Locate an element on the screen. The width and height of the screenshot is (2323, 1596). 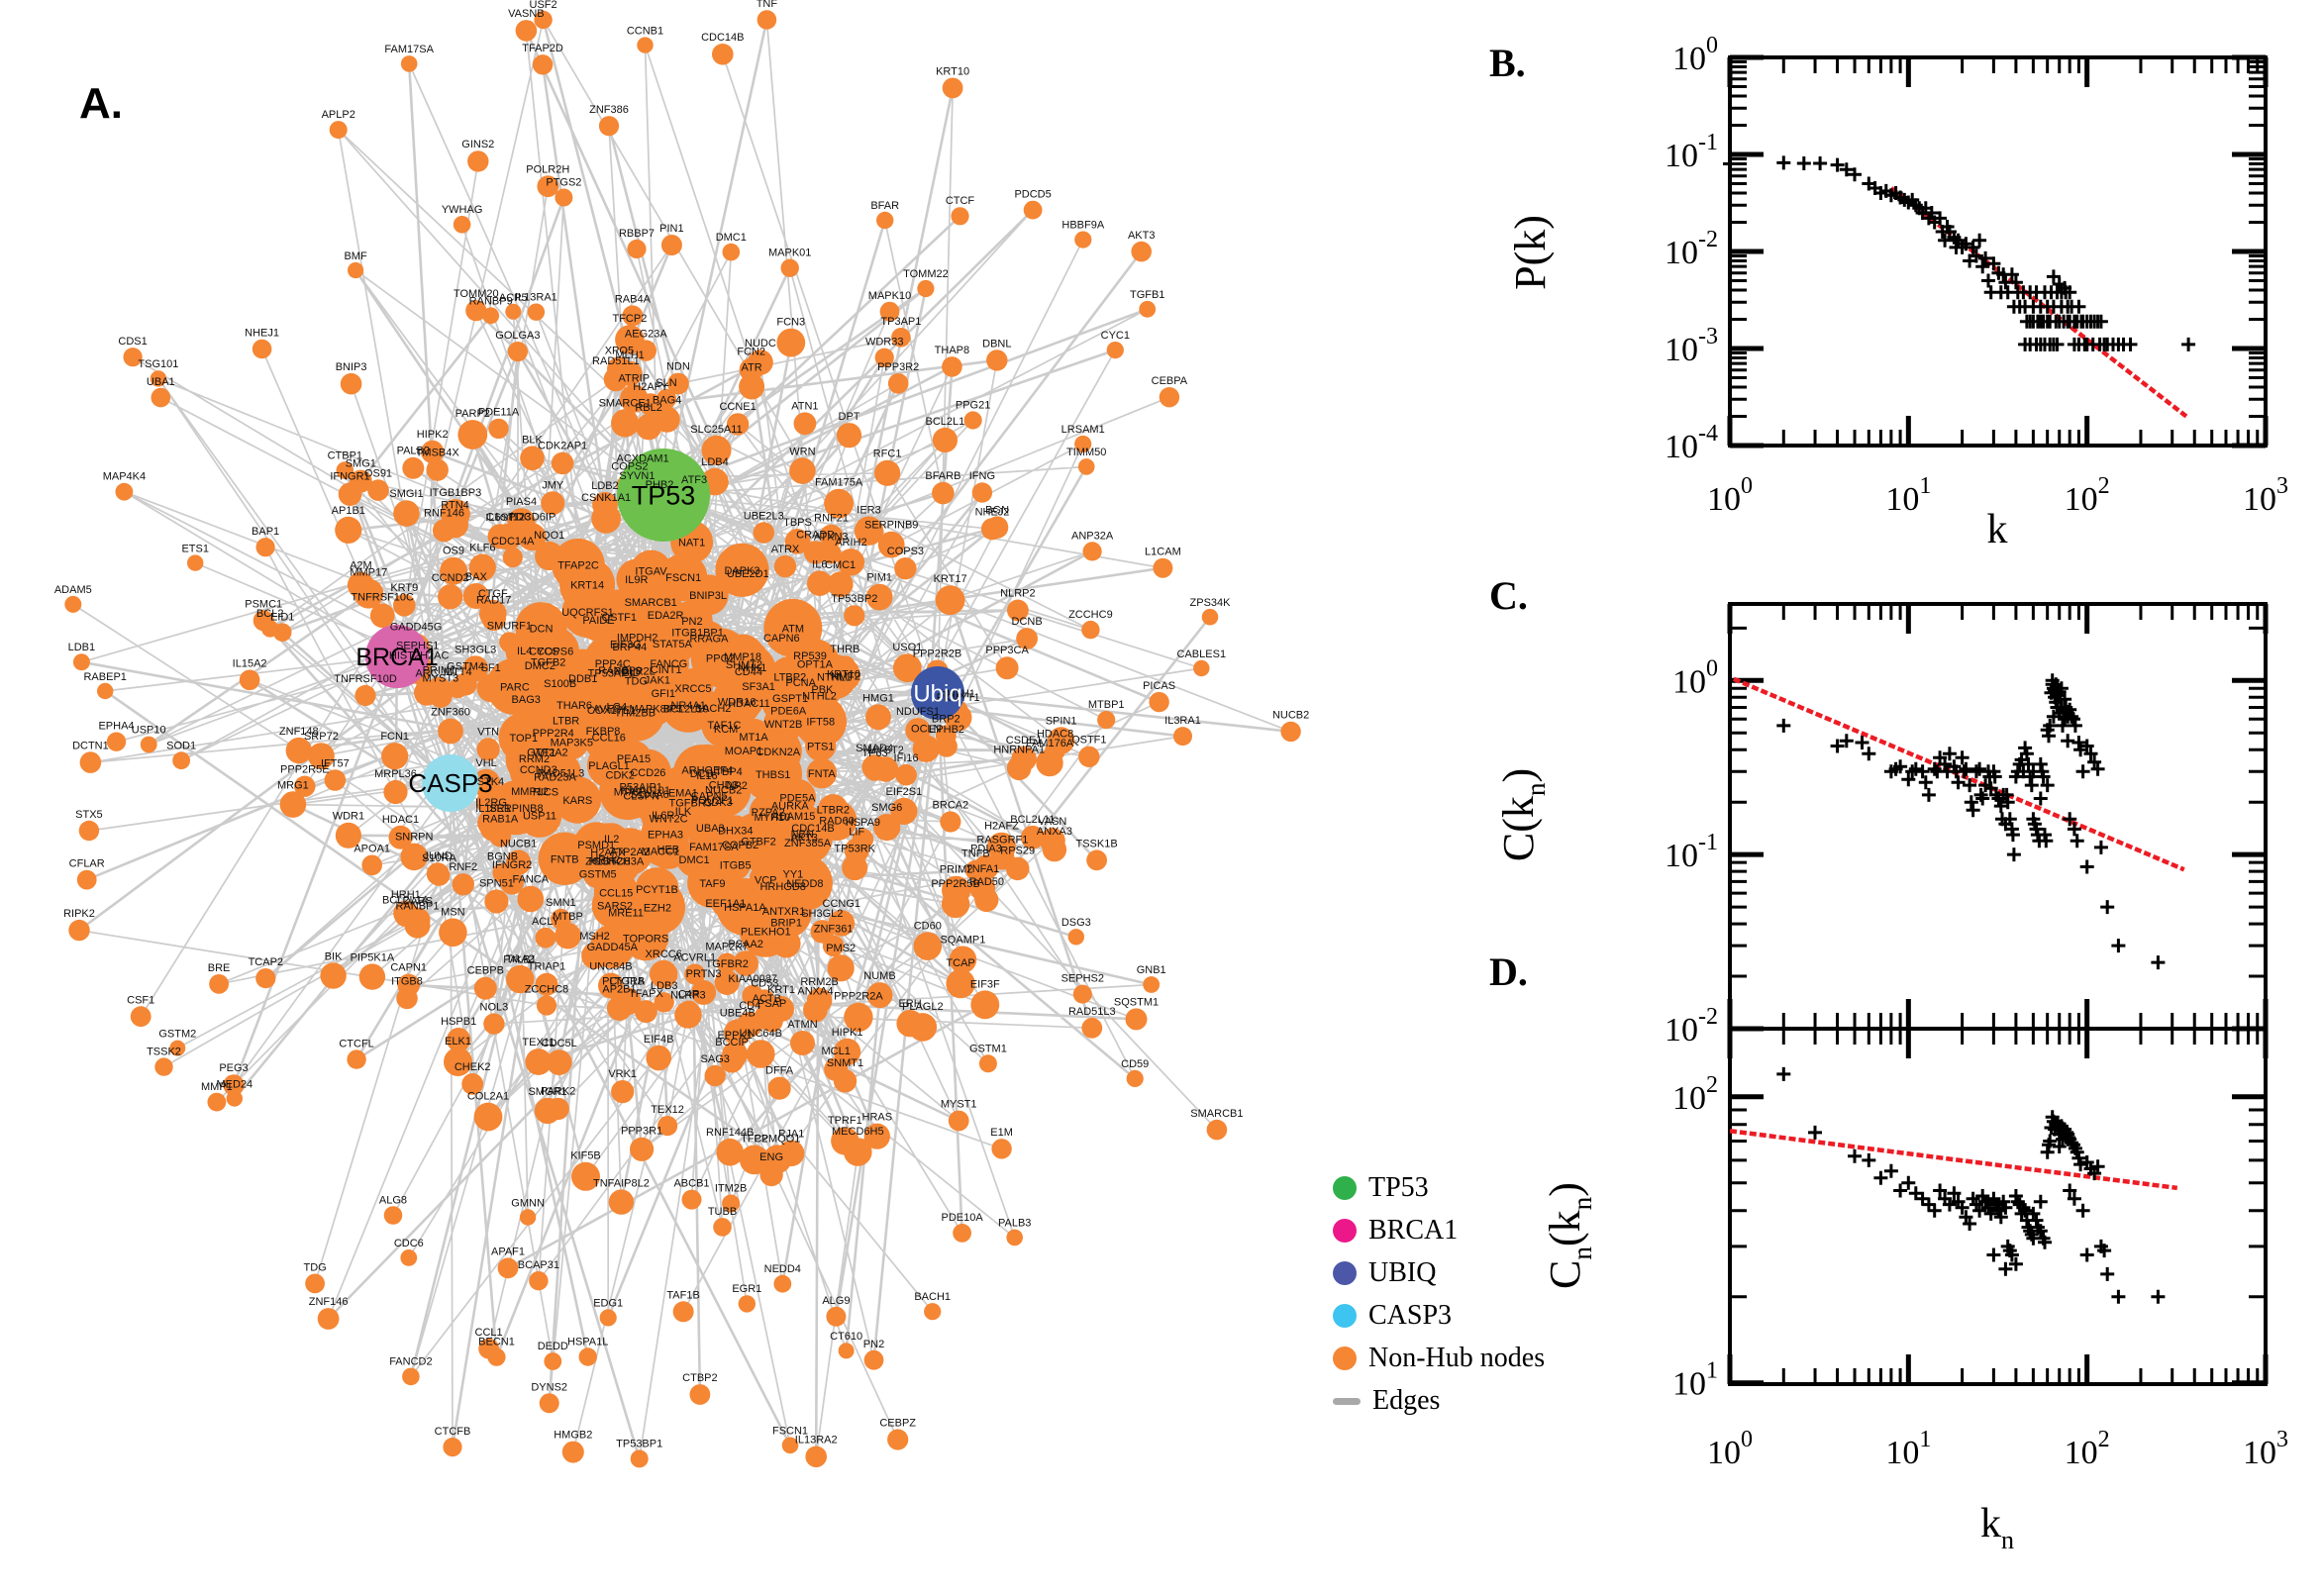
node-label: SMARCE1 is located at coordinates (626, 403).